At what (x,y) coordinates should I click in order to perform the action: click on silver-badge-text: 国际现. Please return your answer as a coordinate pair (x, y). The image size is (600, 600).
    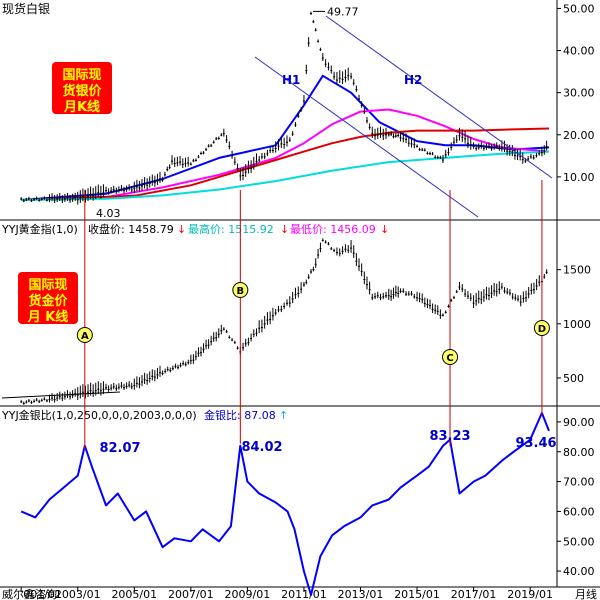
    Looking at the image, I should click on (81, 75).